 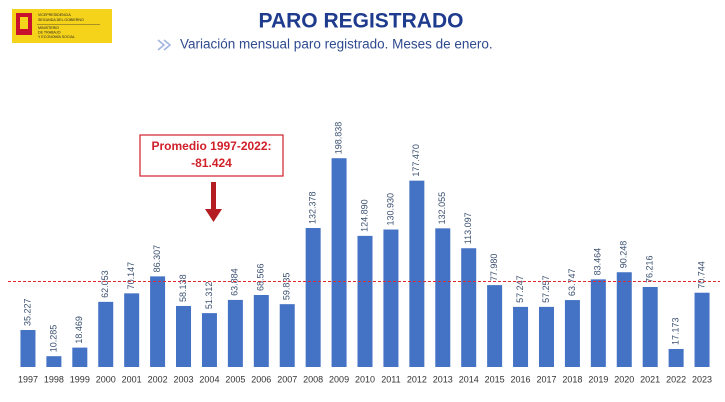 What do you see at coordinates (495, 379) in the screenshot?
I see `x-tick-label: 2015` at bounding box center [495, 379].